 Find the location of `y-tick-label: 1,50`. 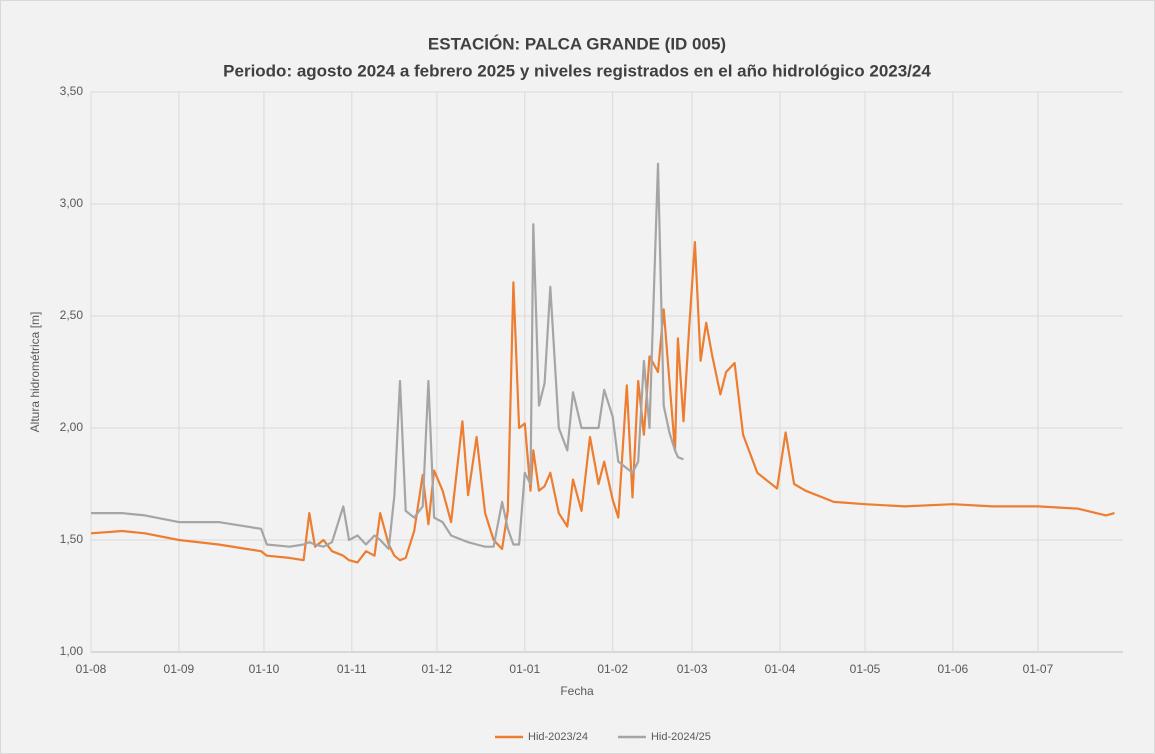

y-tick-label: 1,50 is located at coordinates (72, 539).